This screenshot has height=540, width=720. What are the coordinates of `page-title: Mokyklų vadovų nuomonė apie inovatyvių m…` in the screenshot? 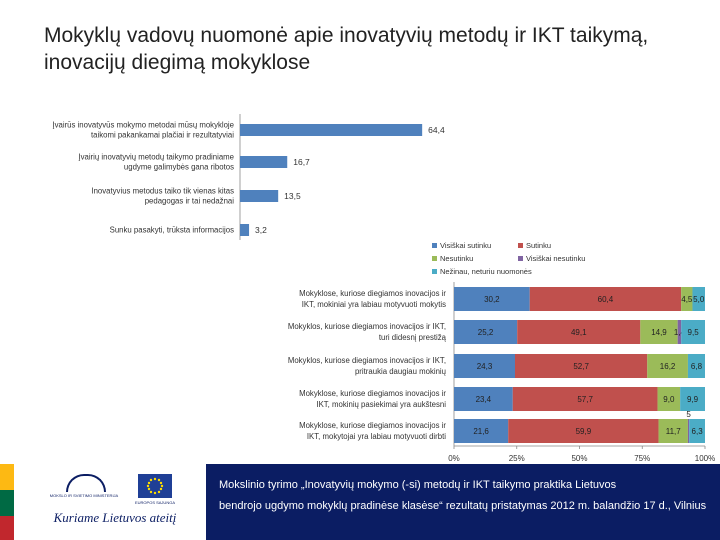 It's located at (346, 49).